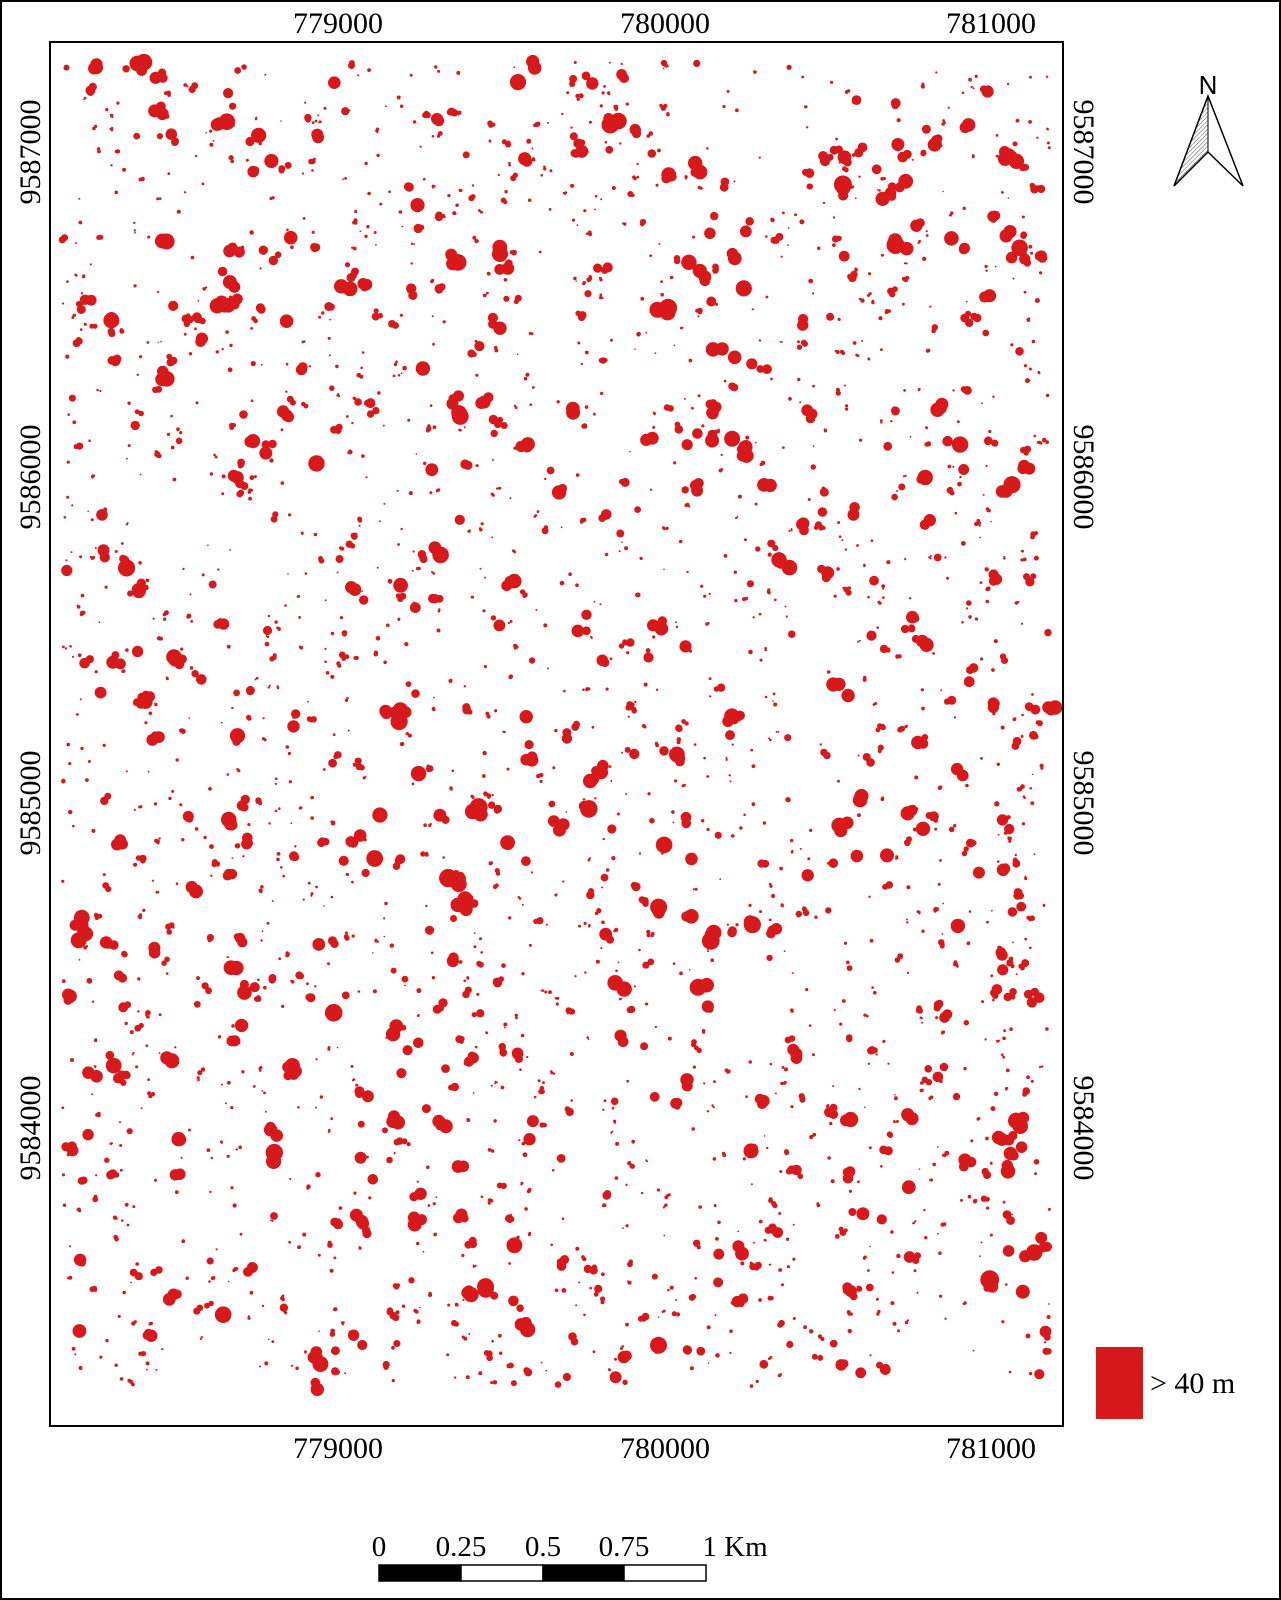 This screenshot has width=1281, height=1600. I want to click on x-tick-label-top: 780000, so click(665, 23).